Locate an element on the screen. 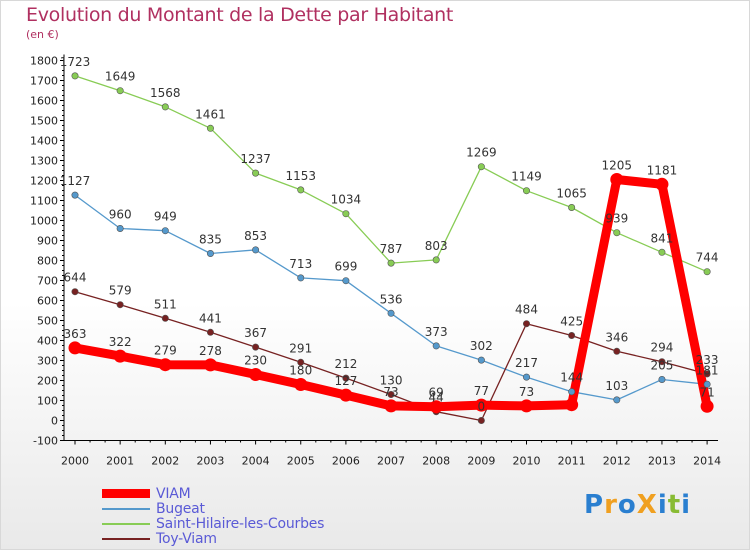 This screenshot has width=750, height=550. y-tick-label: 1300 is located at coordinates (44, 161).